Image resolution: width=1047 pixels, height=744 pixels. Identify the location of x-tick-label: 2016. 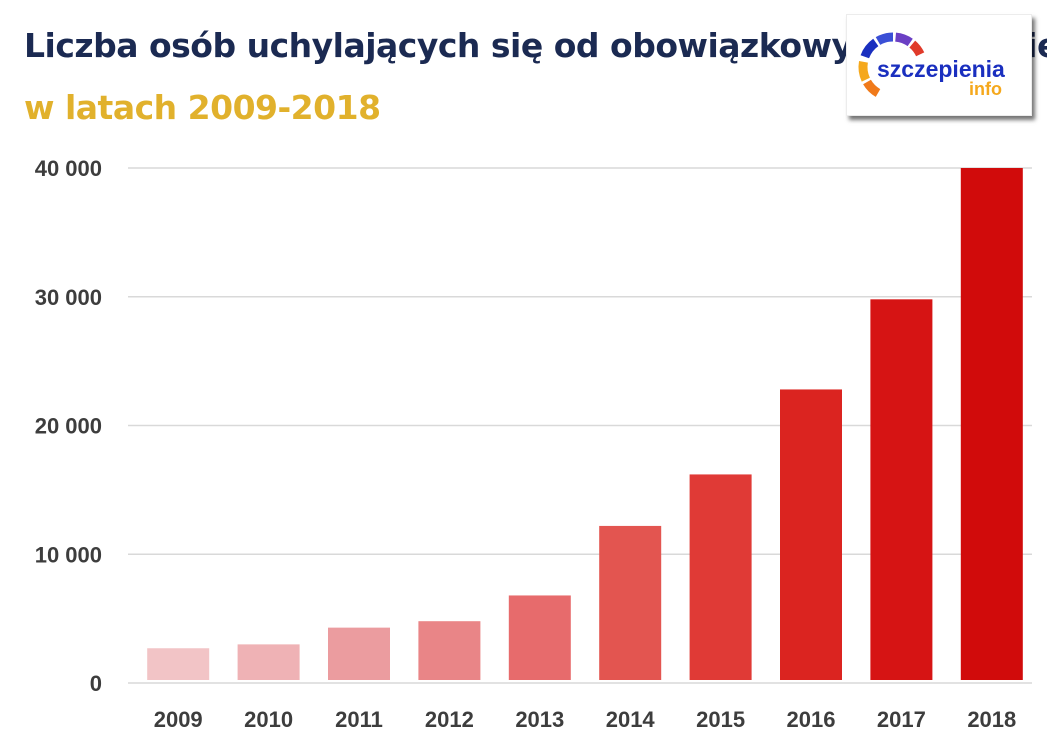
(811, 719).